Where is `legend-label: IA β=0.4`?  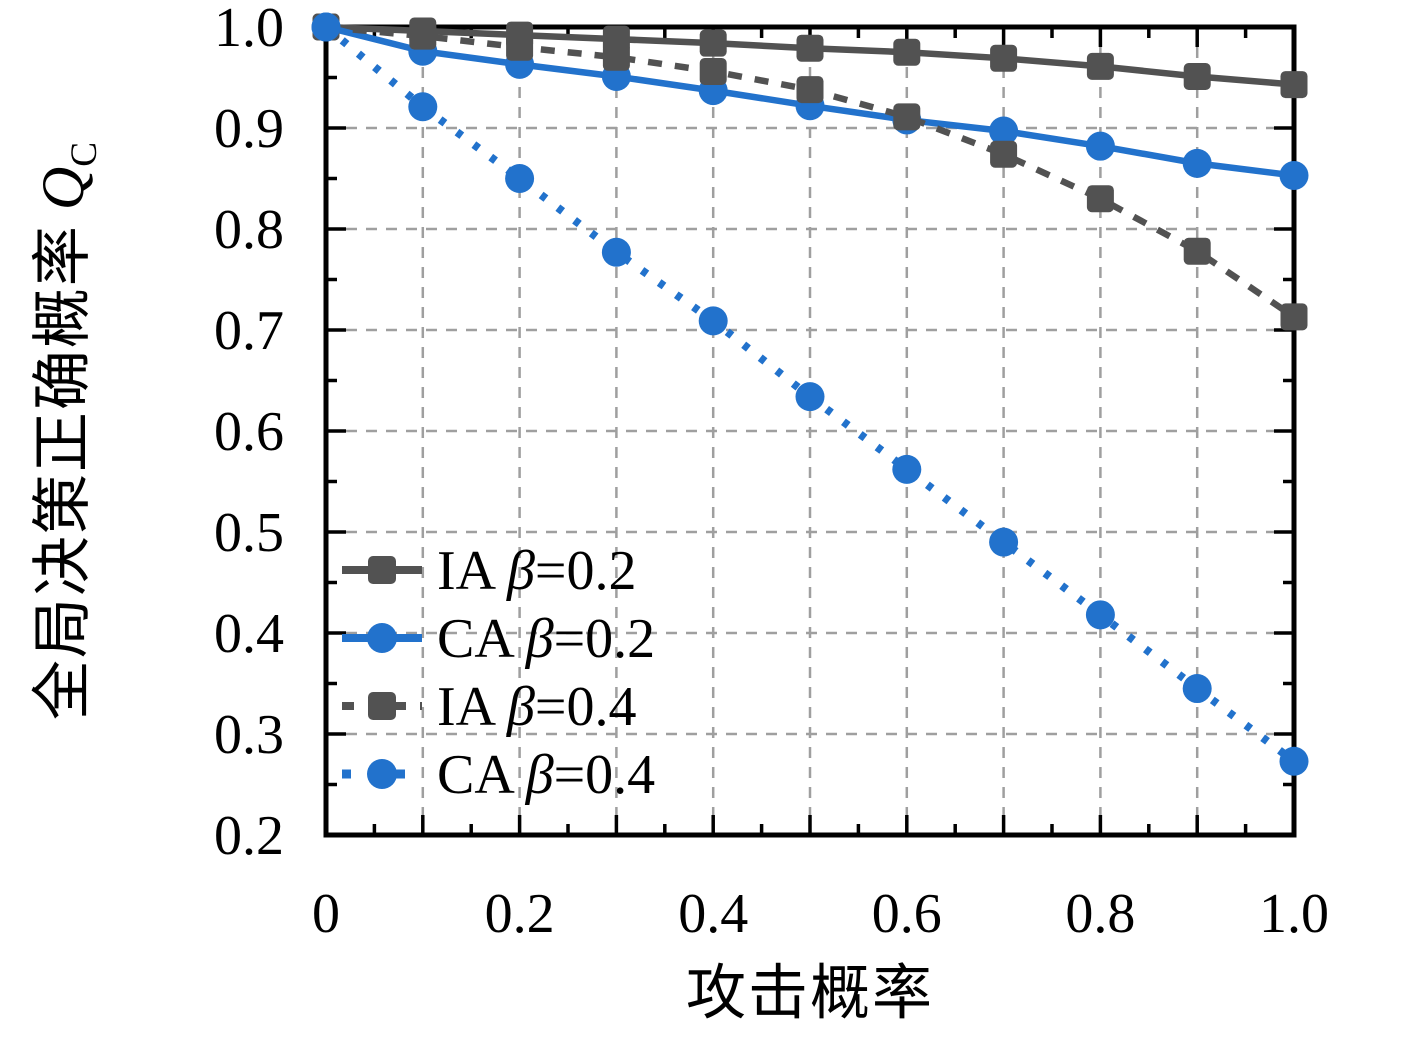 legend-label: IA β=0.4 is located at coordinates (536, 707).